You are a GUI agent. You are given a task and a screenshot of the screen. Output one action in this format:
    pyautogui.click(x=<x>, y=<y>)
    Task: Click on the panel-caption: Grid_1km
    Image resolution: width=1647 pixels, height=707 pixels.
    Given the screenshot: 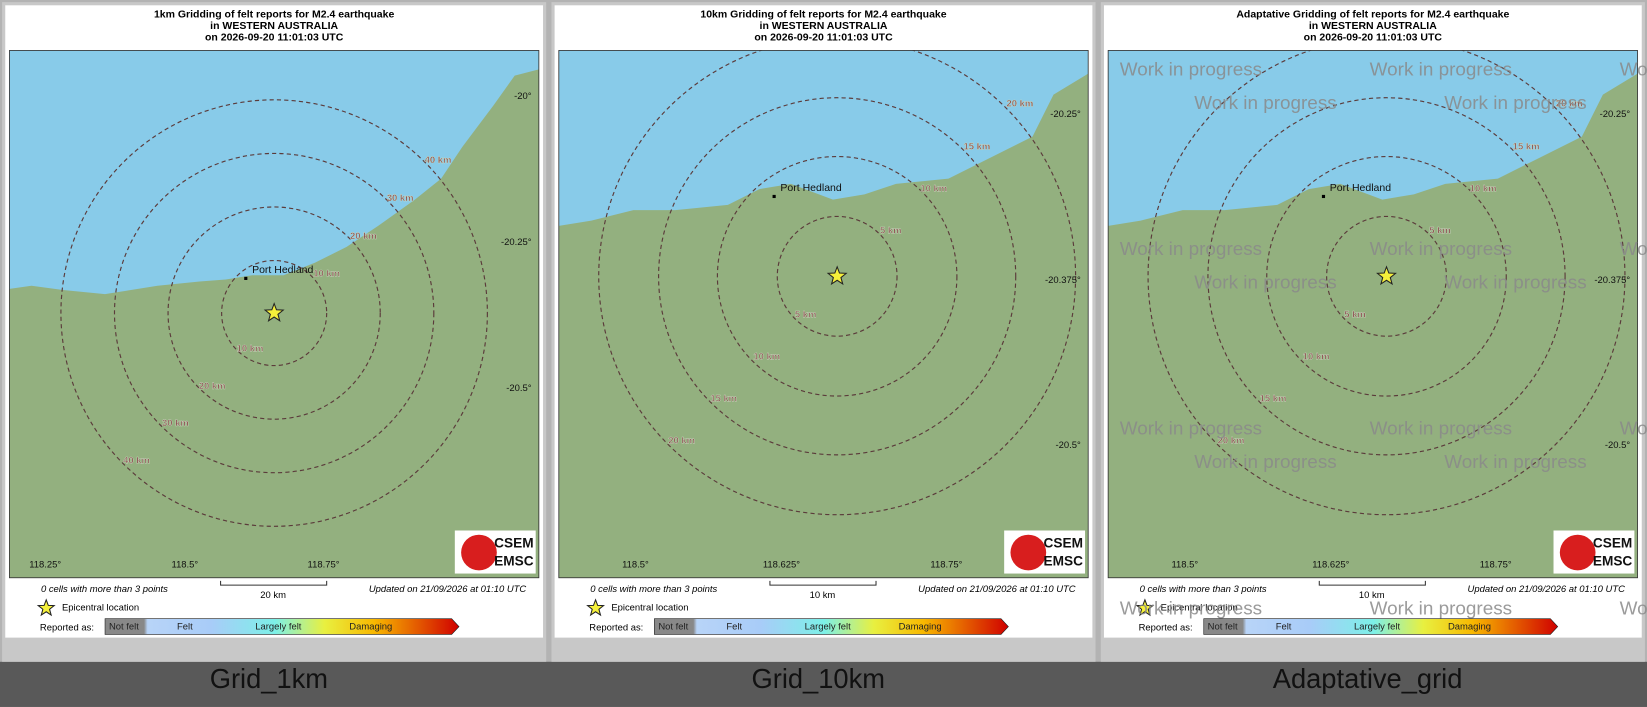 What is the action you would take?
    pyautogui.click(x=269, y=678)
    